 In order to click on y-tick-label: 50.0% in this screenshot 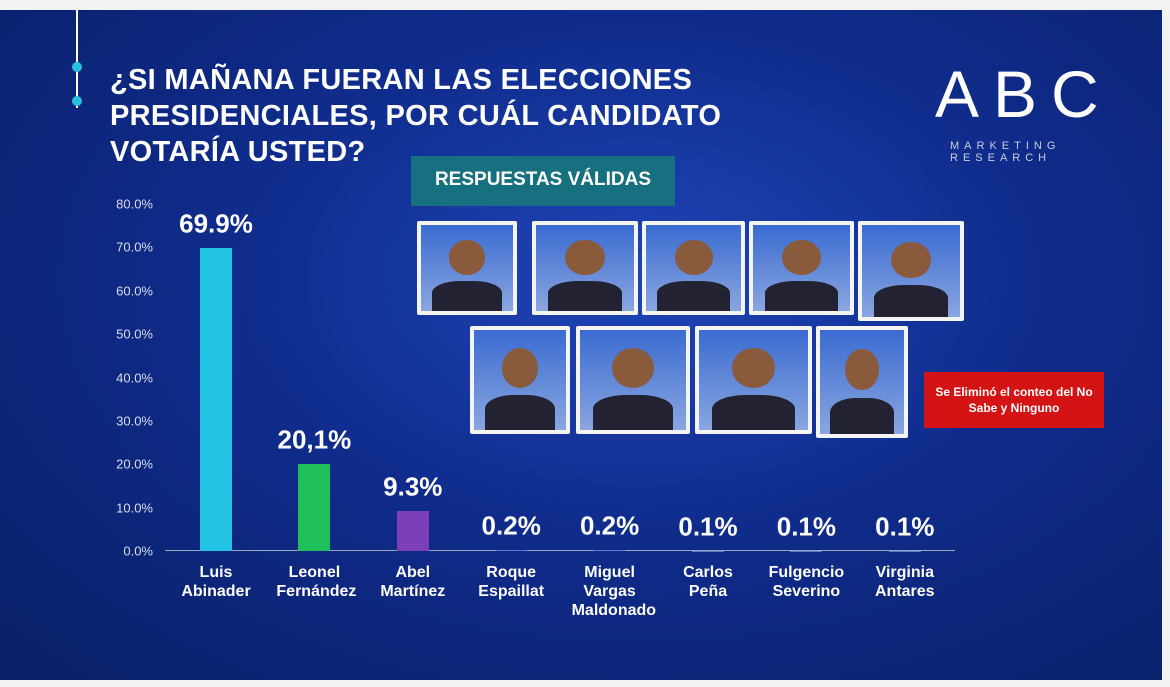, I will do `click(134, 334)`.